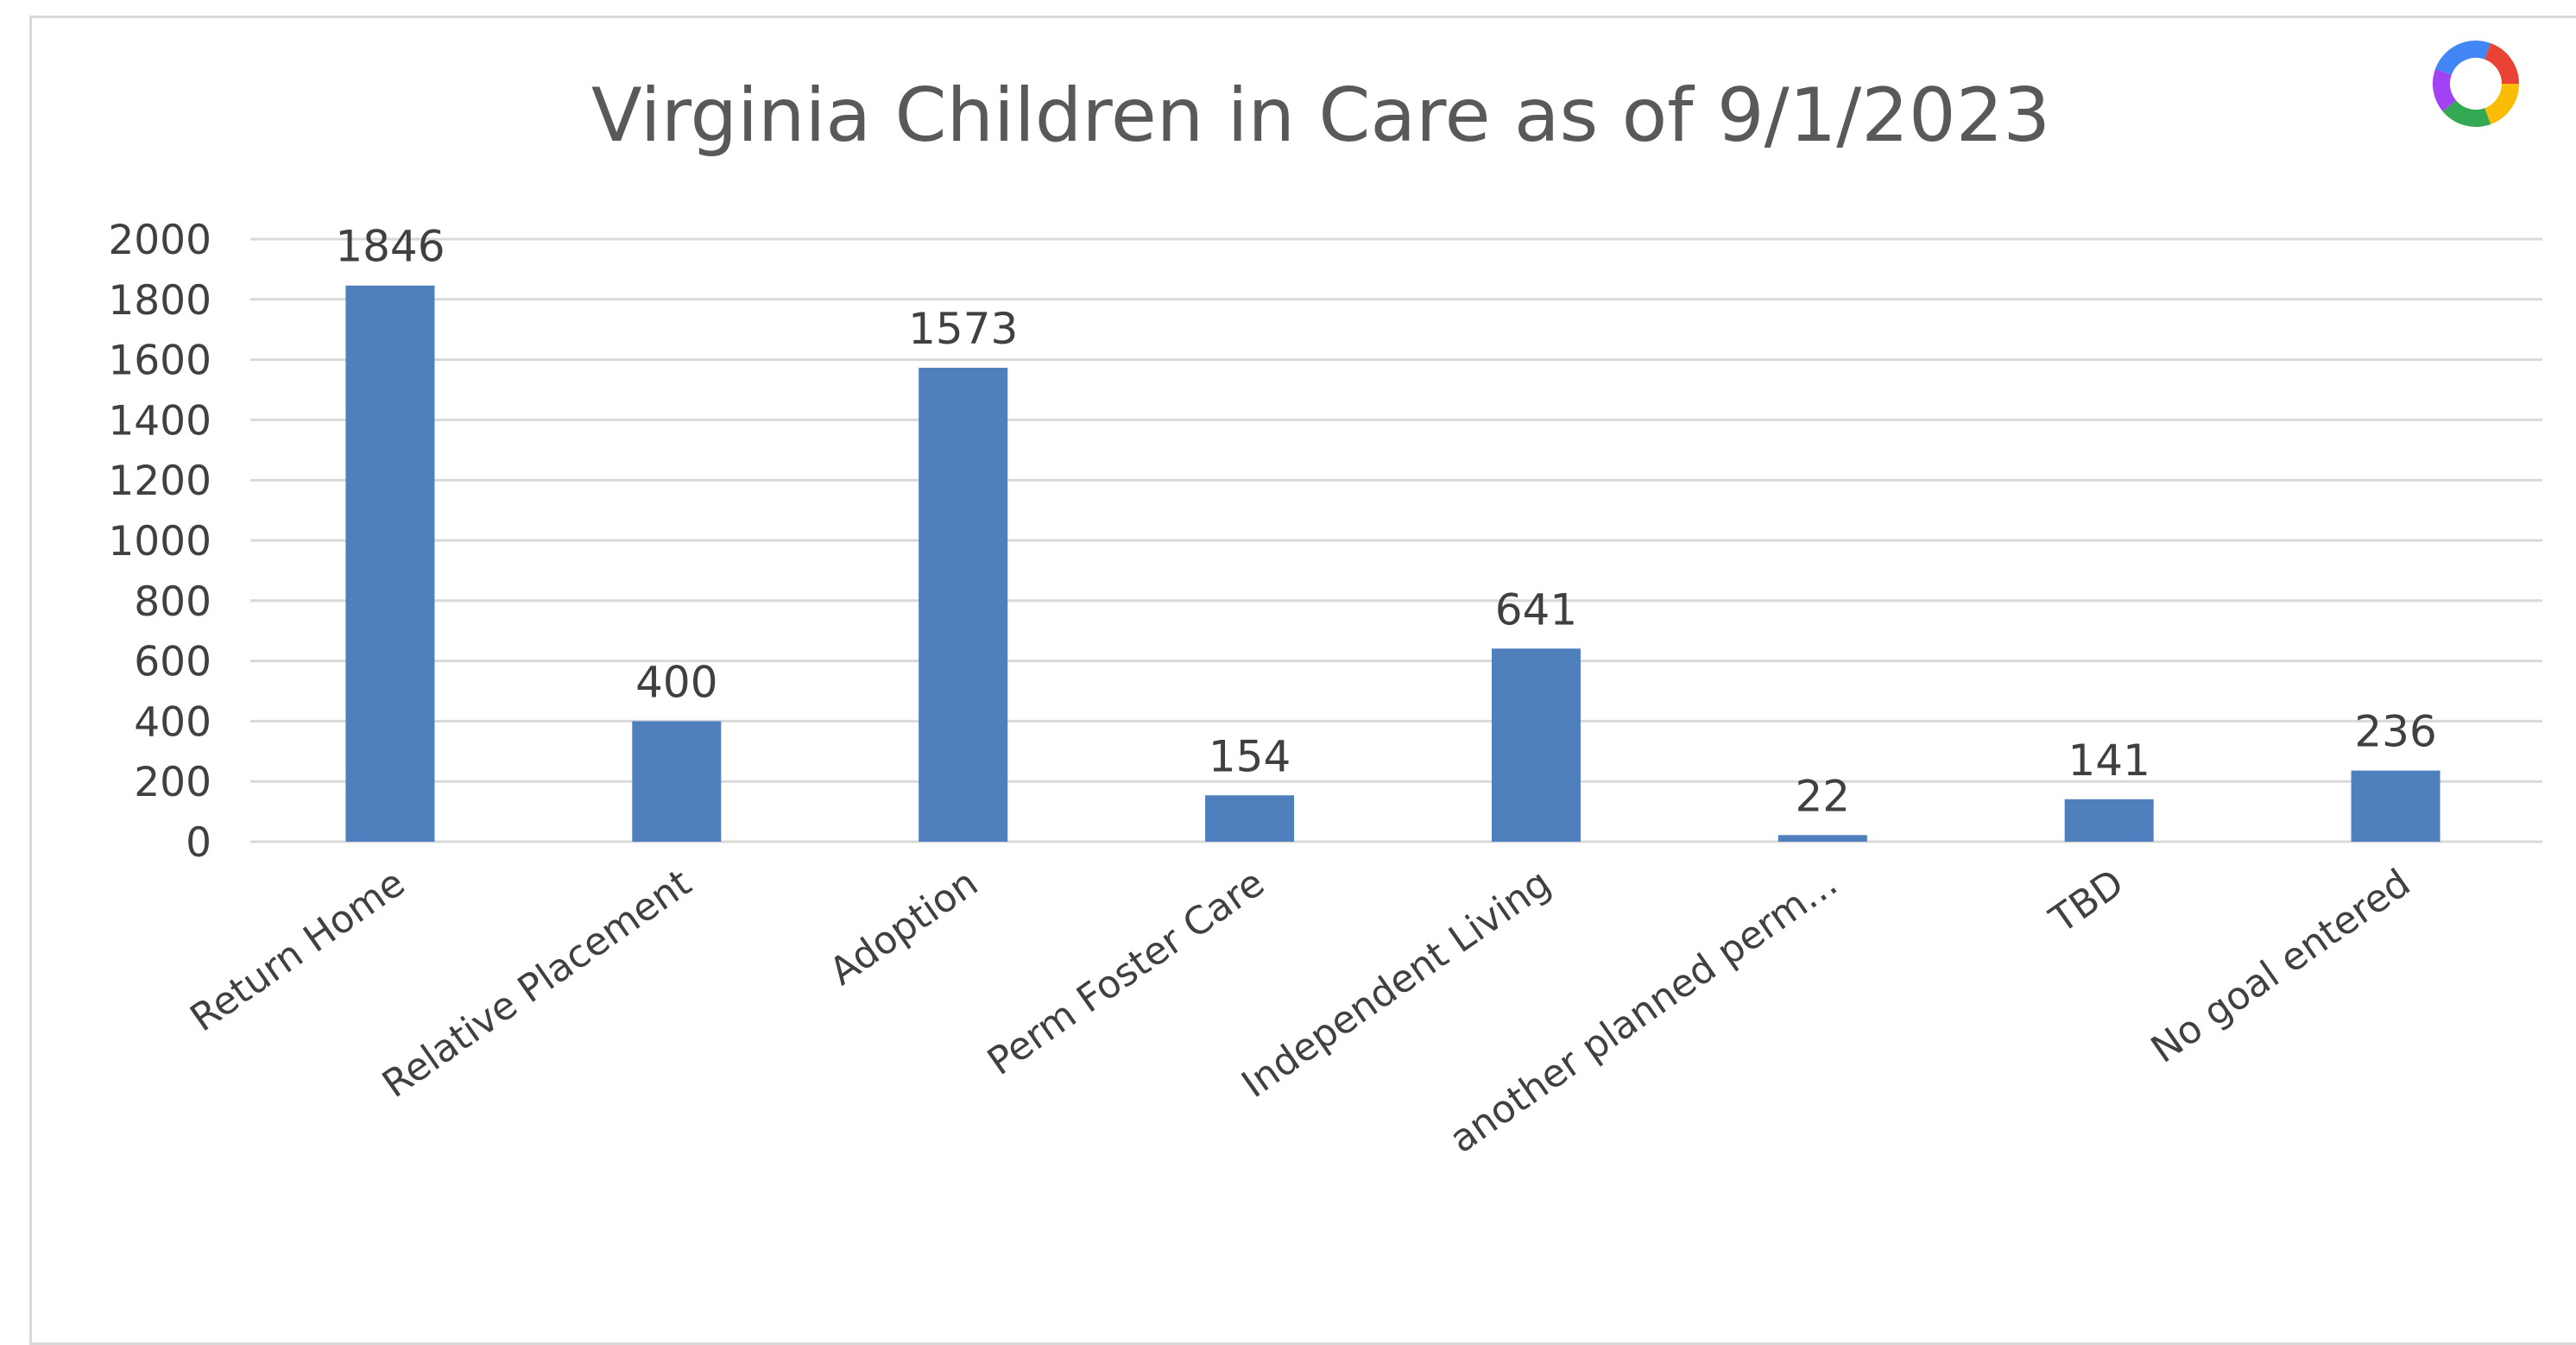 This screenshot has height=1345, width=2576. Describe the element at coordinates (1536, 609) in the screenshot. I see `data-label: 641` at that location.